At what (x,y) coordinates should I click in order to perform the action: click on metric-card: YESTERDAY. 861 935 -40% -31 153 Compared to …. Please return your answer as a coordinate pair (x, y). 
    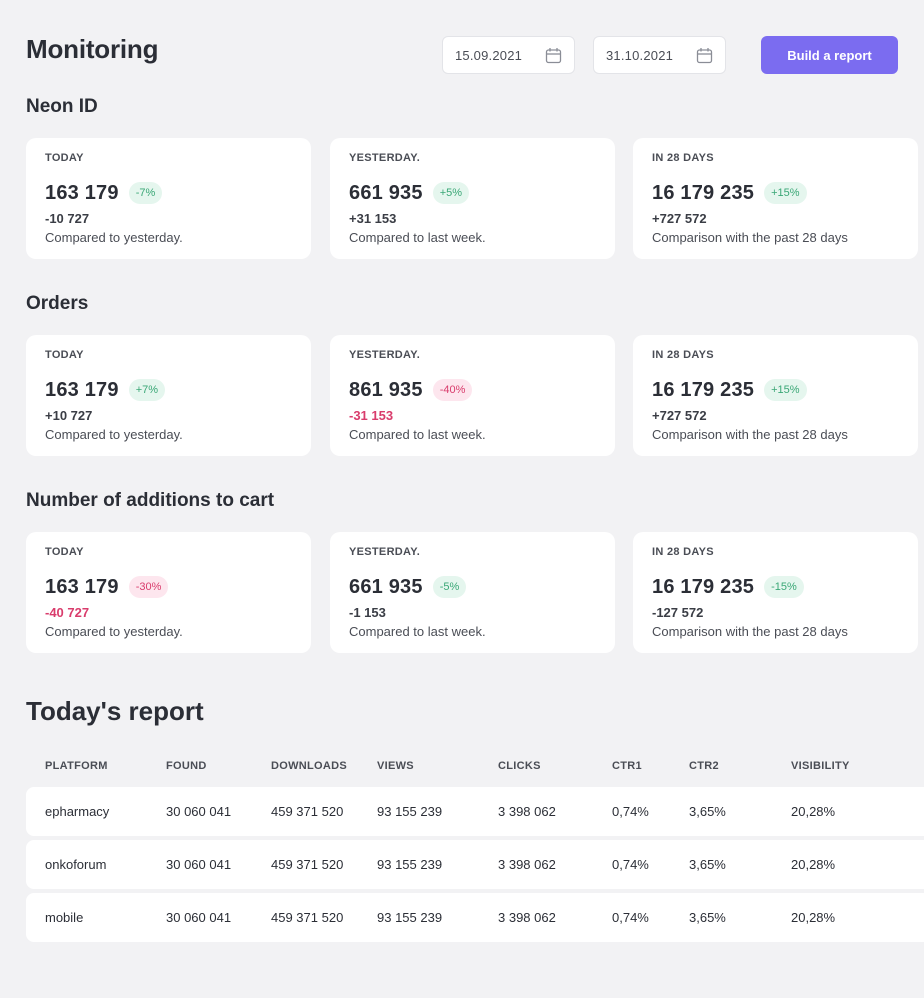
    Looking at the image, I should click on (472, 395).